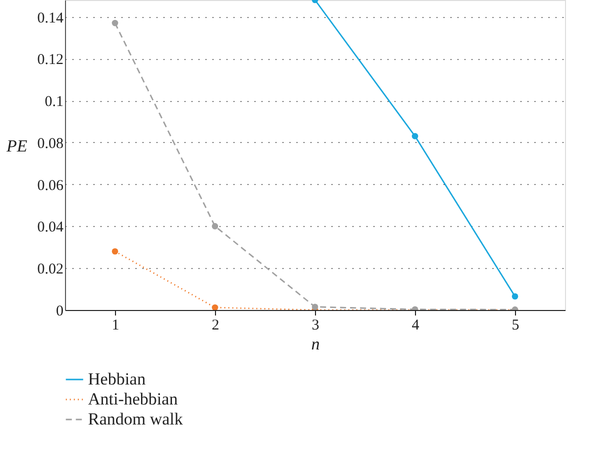  Describe the element at coordinates (60, 312) in the screenshot. I see `y-tick-label: 0` at that location.